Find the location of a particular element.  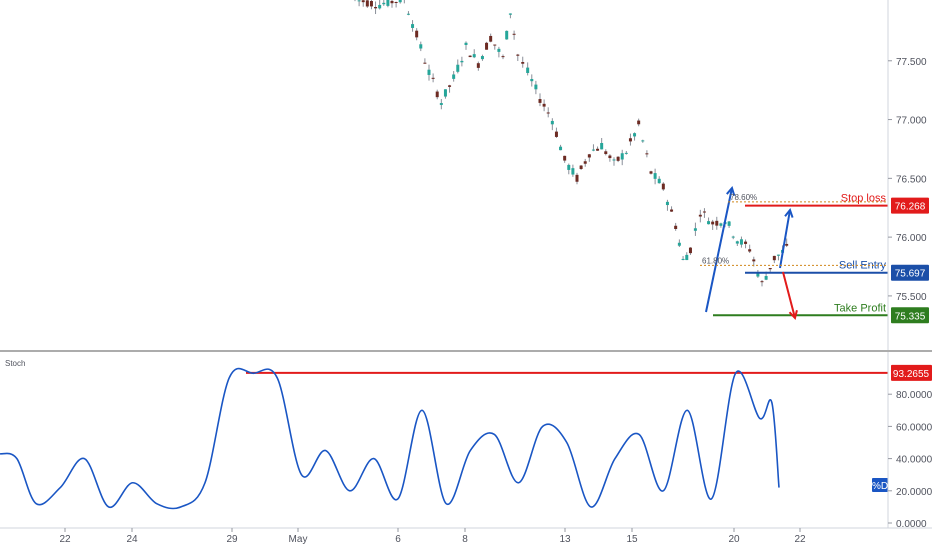

retrace-arrow-up-head is located at coordinates (789, 212).